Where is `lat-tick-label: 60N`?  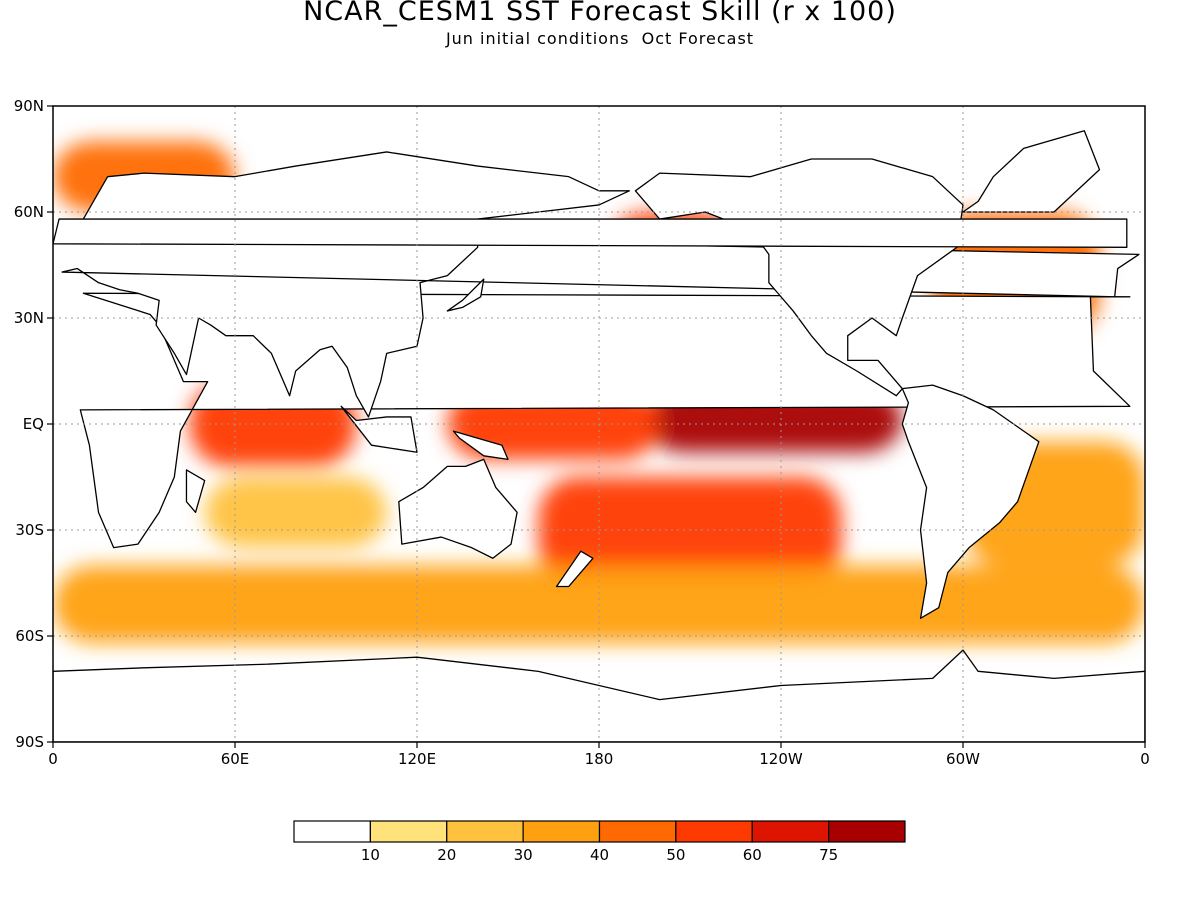 lat-tick-label: 60N is located at coordinates (29, 212).